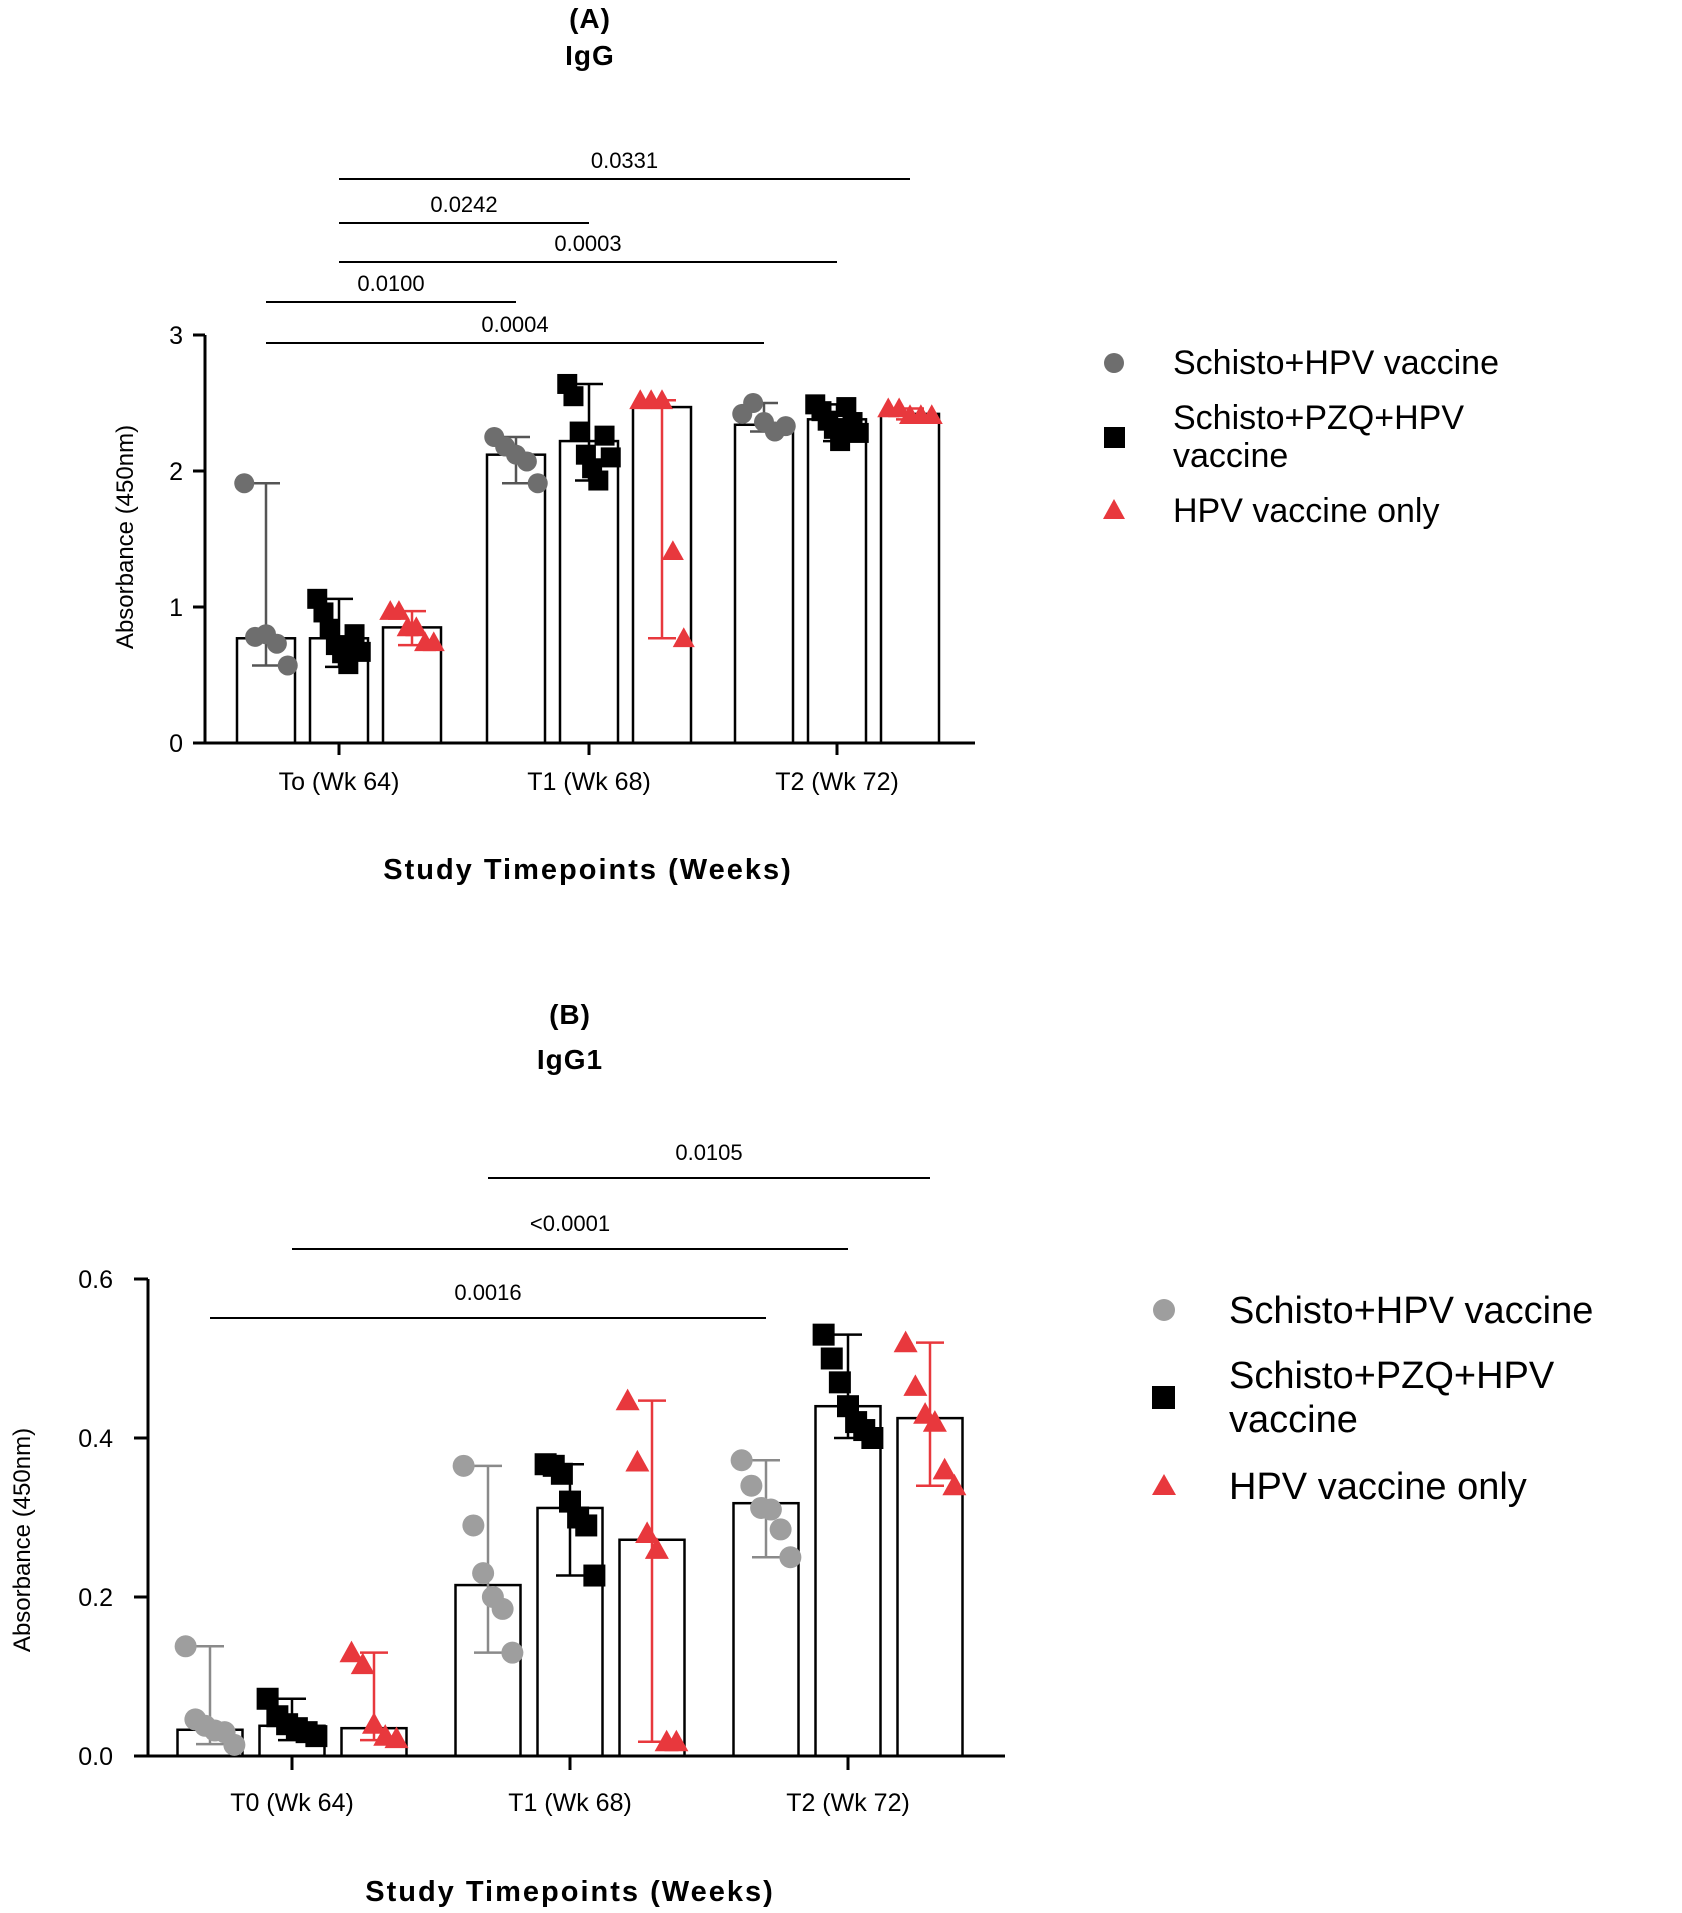 The height and width of the screenshot is (1913, 1682). I want to click on a-x-tick-label-1: T1 (Wk 68), so click(589, 782).